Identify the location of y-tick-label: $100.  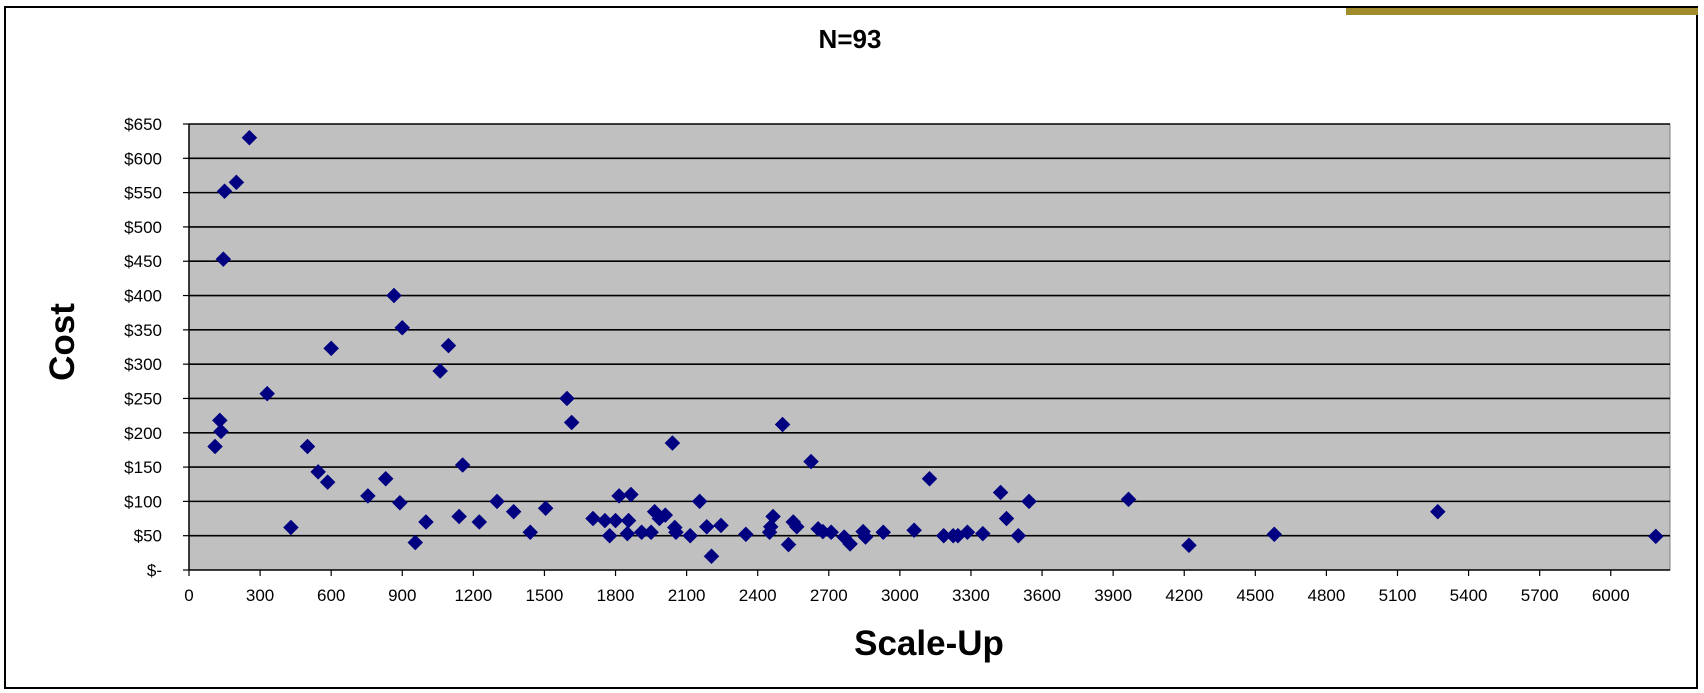
(143, 501).